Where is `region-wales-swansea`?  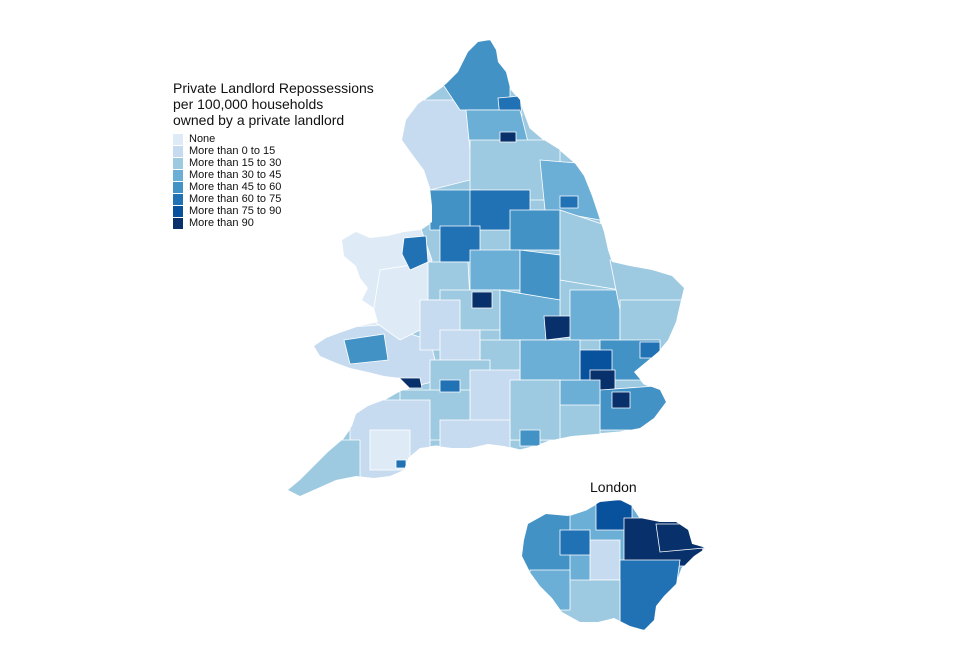
region-wales-swansea is located at coordinates (366, 349).